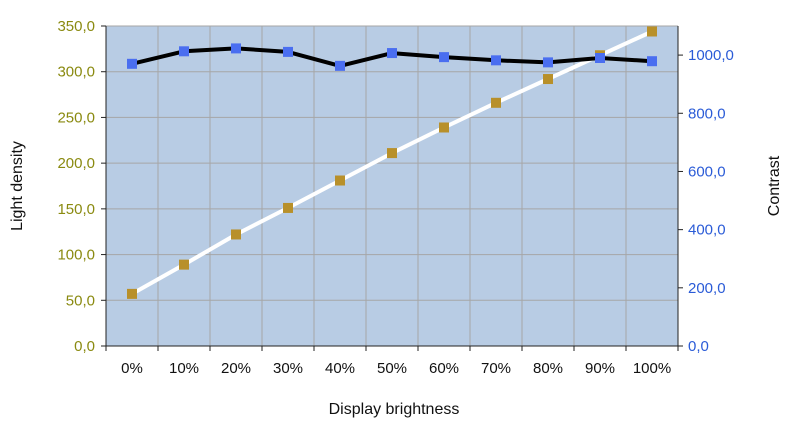 The image size is (800, 437). I want to click on x-tick-label: 70%, so click(496, 368).